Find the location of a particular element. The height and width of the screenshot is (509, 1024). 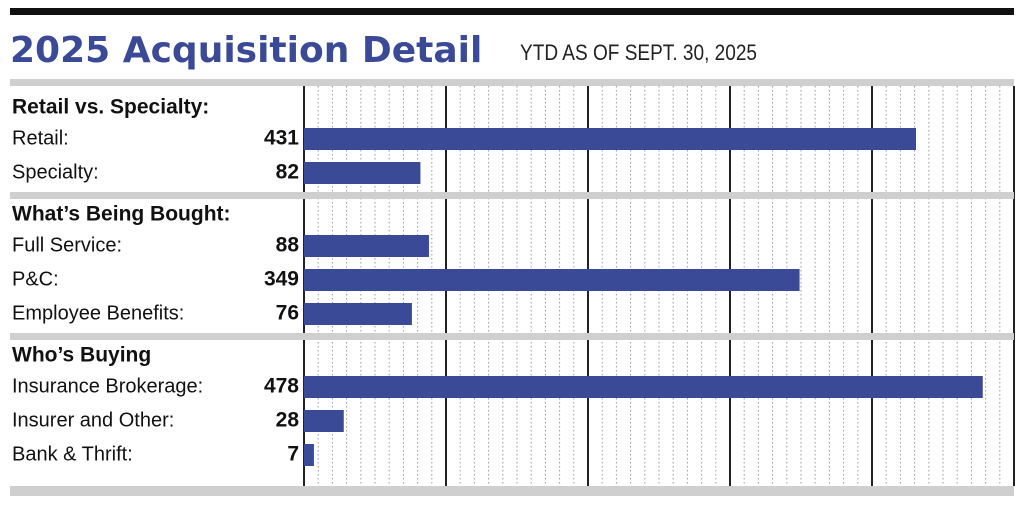

category-label: Bank & Thrift: is located at coordinates (72, 454).